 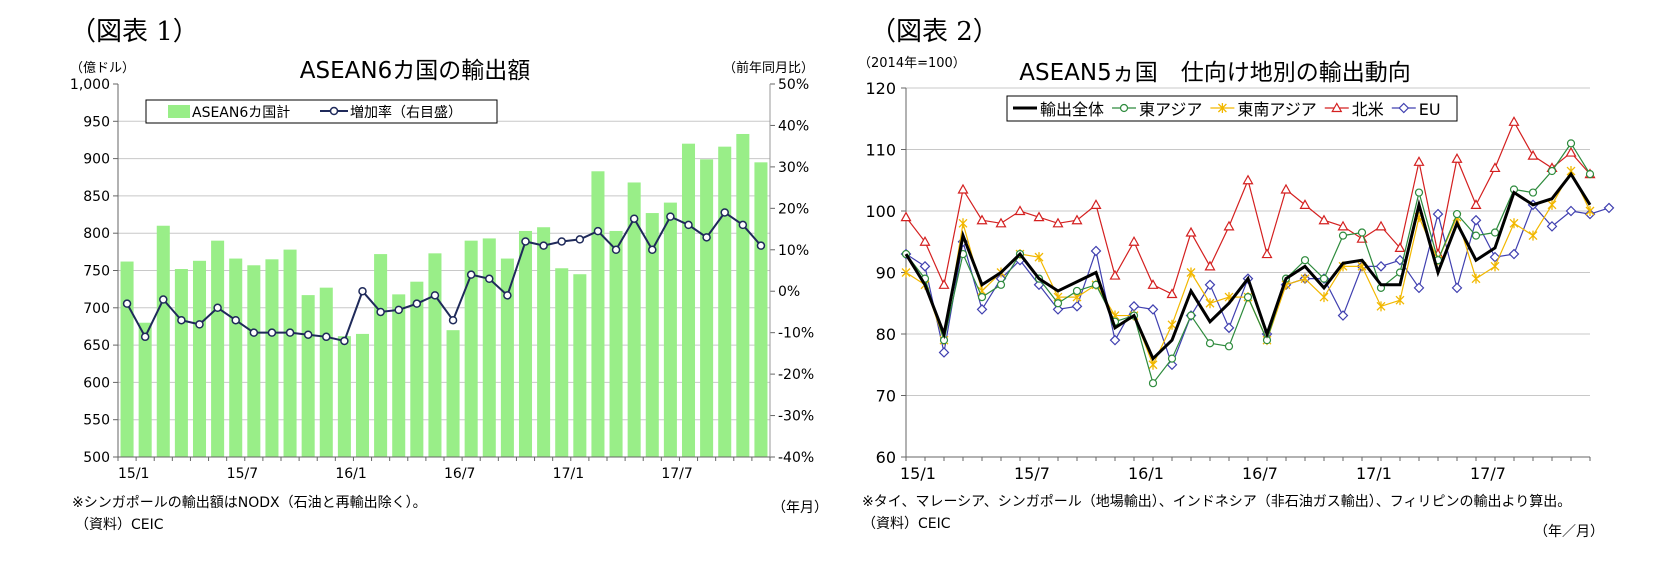 What do you see at coordinates (96, 309) in the screenshot?
I see `chart1-y-tick-label: 700` at bounding box center [96, 309].